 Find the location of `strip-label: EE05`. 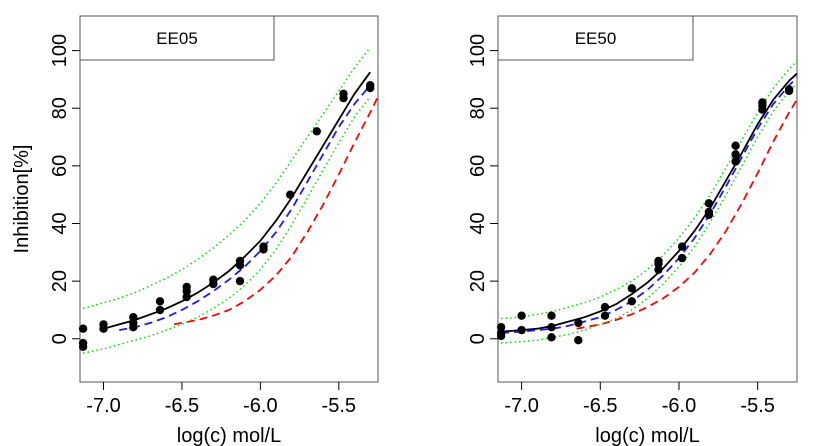

strip-label: EE05 is located at coordinates (177, 38).